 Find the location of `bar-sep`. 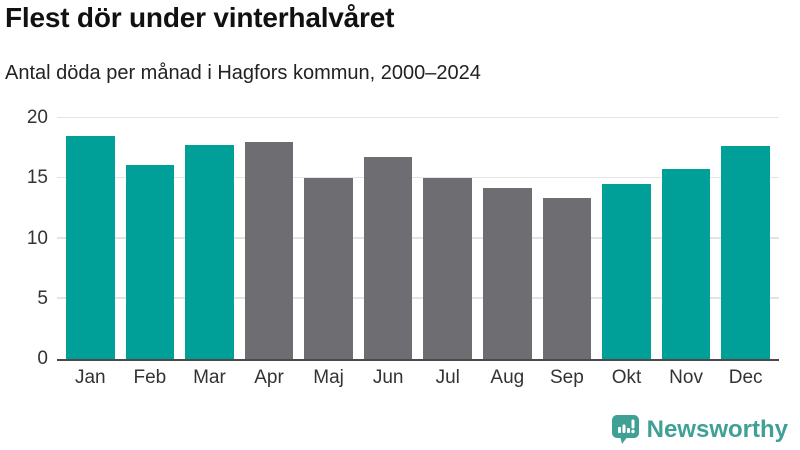

bar-sep is located at coordinates (567, 278).